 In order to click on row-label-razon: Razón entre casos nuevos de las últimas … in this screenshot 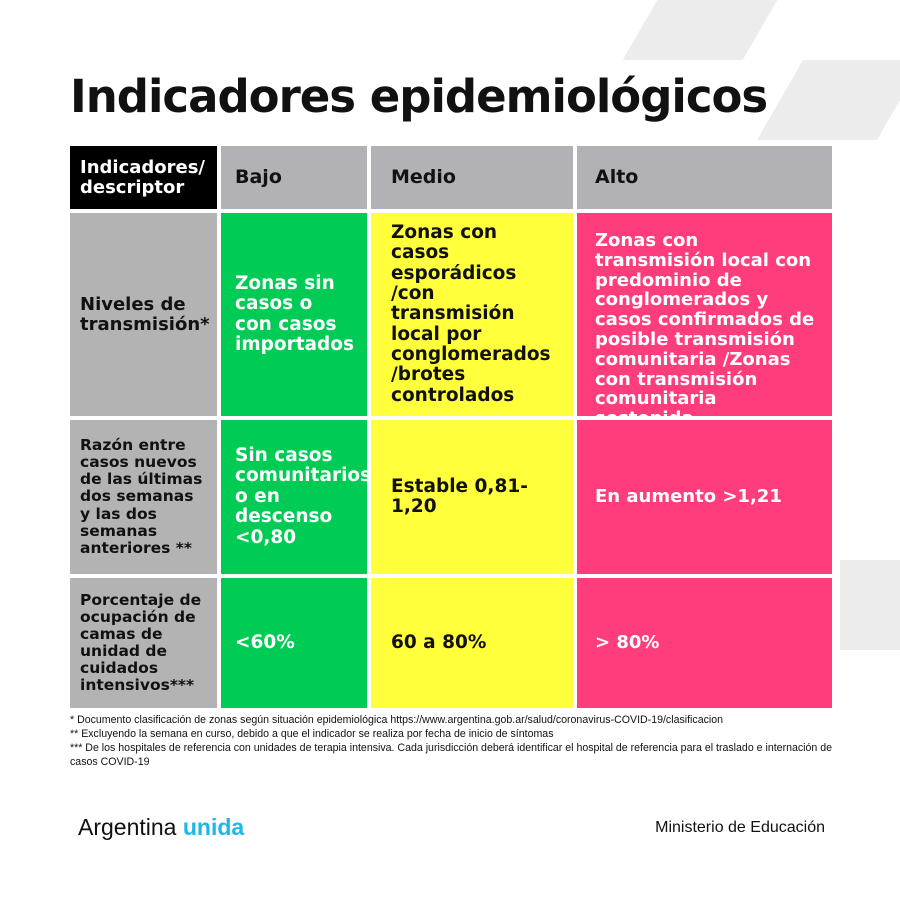, I will do `click(143, 497)`.